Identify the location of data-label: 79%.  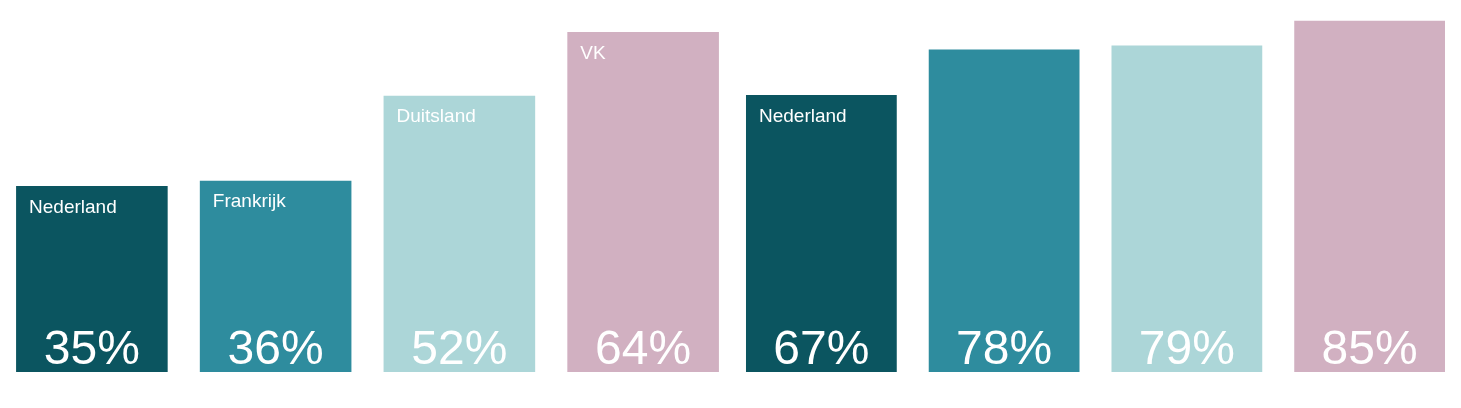
(1186, 347).